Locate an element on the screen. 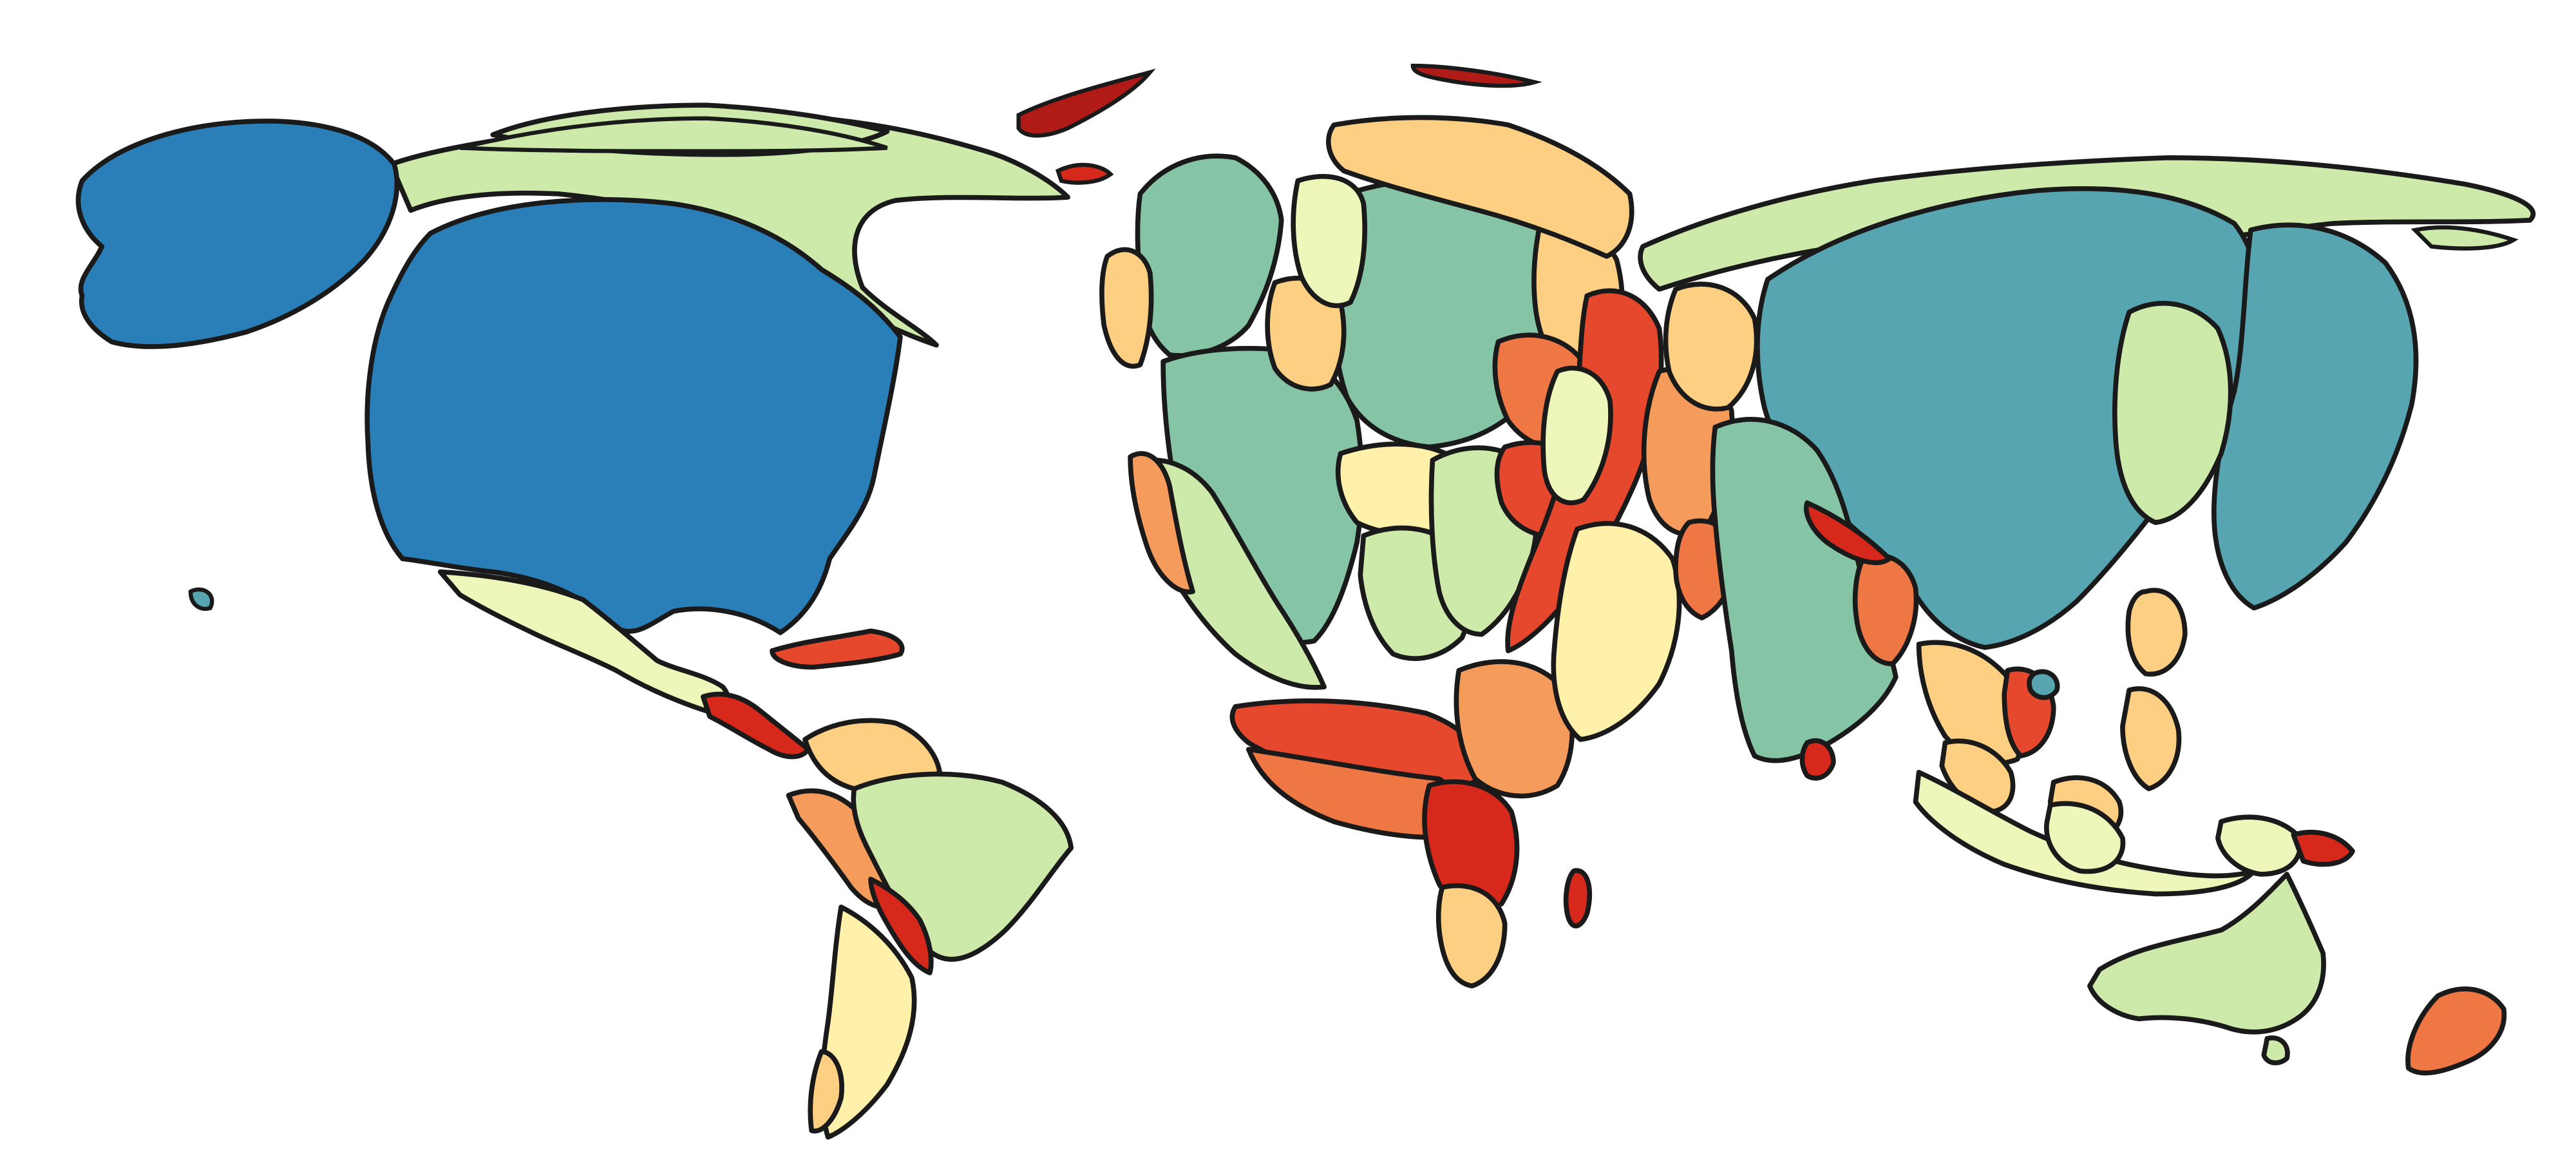 The width and height of the screenshot is (2576, 1170). region-mongolia is located at coordinates (2172, 412).